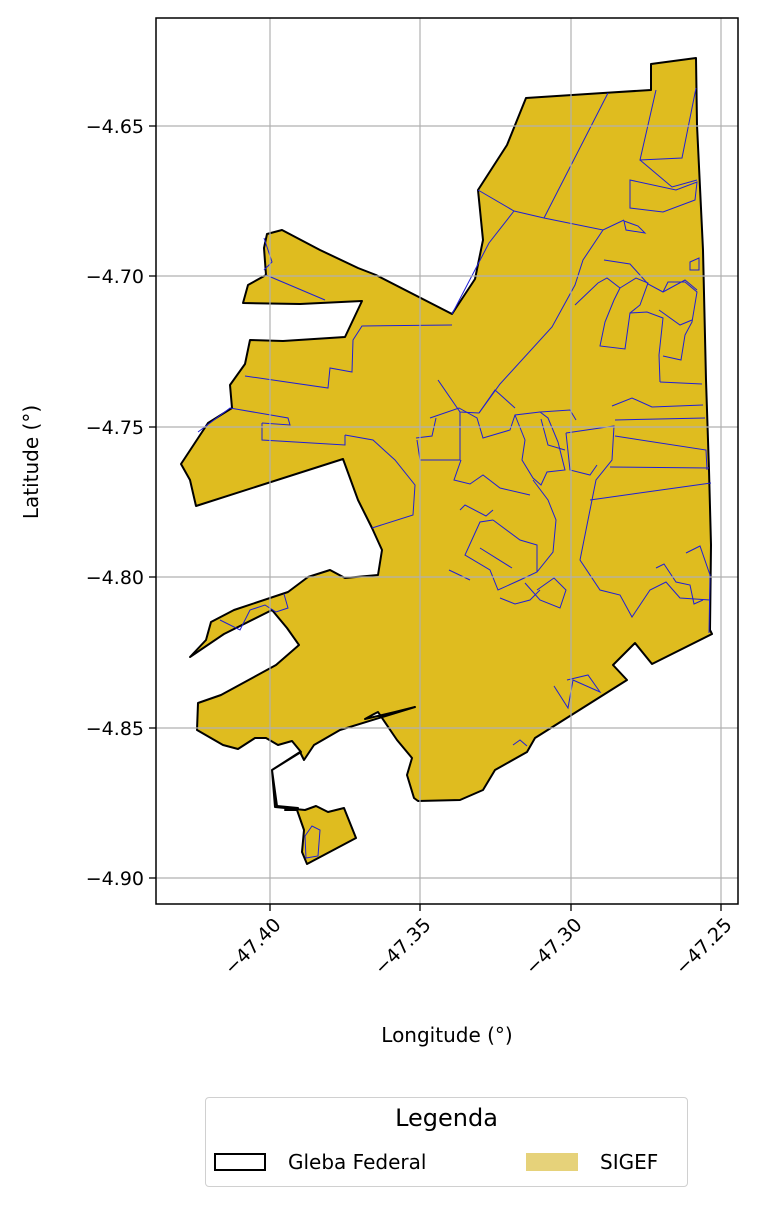 The width and height of the screenshot is (783, 1207). Describe the element at coordinates (446, 1118) in the screenshot. I see `legend-title: Legenda` at that location.